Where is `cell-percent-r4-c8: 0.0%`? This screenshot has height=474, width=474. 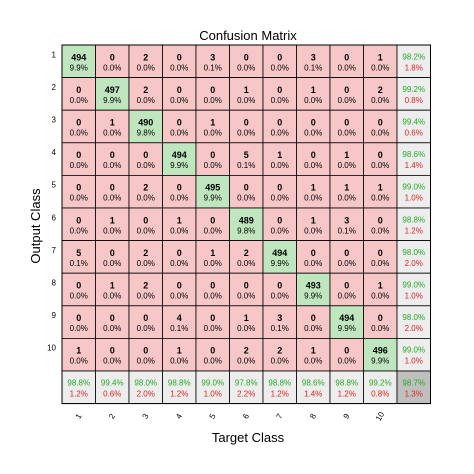
cell-percent-r4-c8: 0.0% is located at coordinates (313, 165).